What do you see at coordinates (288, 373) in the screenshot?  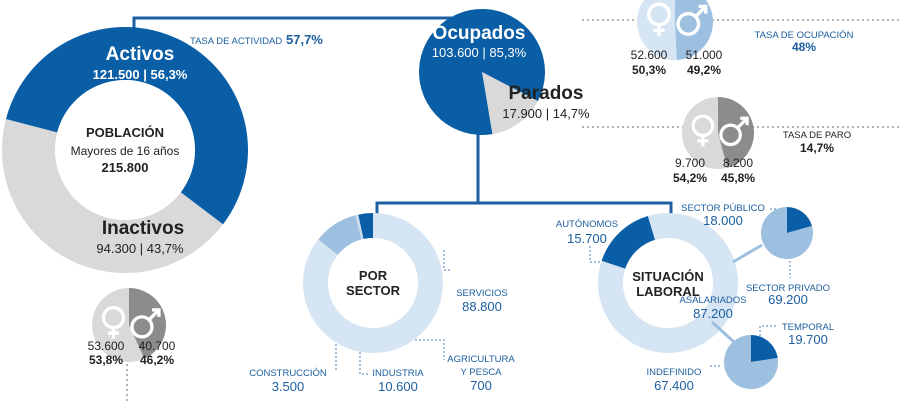 I see `construccion-label: CONSTRUCCIÓN` at bounding box center [288, 373].